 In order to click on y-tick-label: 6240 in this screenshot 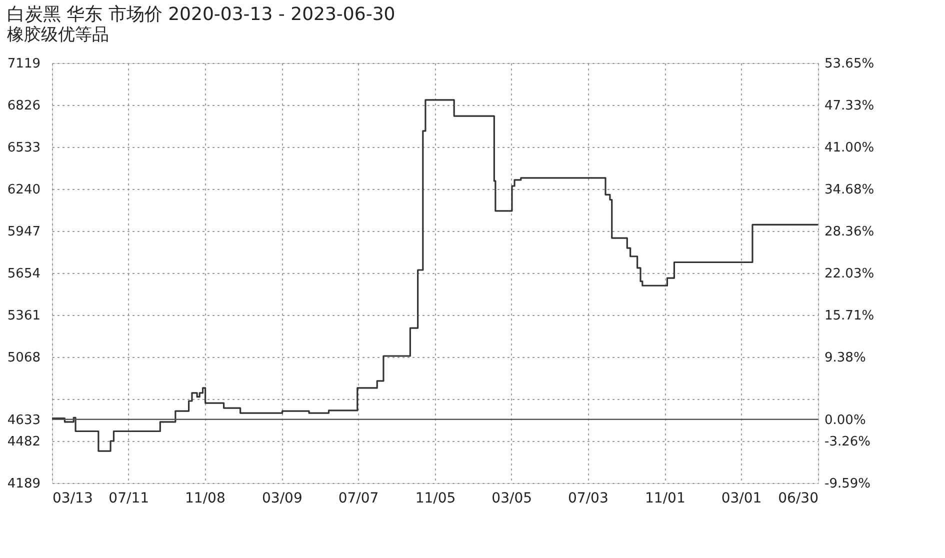, I will do `click(23, 190)`.